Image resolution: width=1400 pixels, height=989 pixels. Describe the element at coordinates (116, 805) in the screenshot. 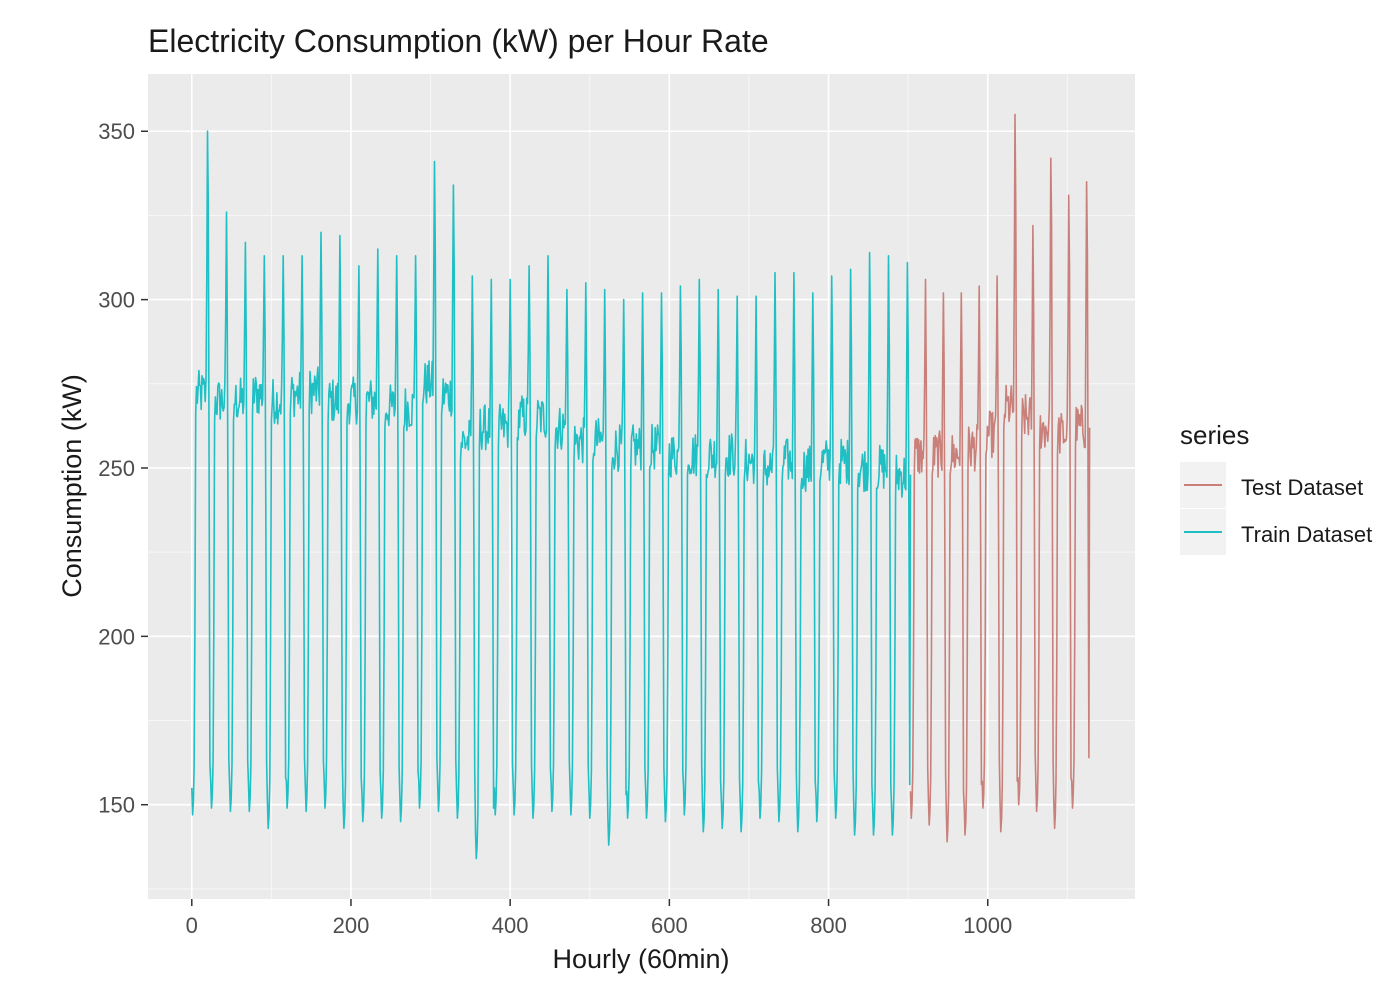

I see `y-tick-label: 150` at that location.